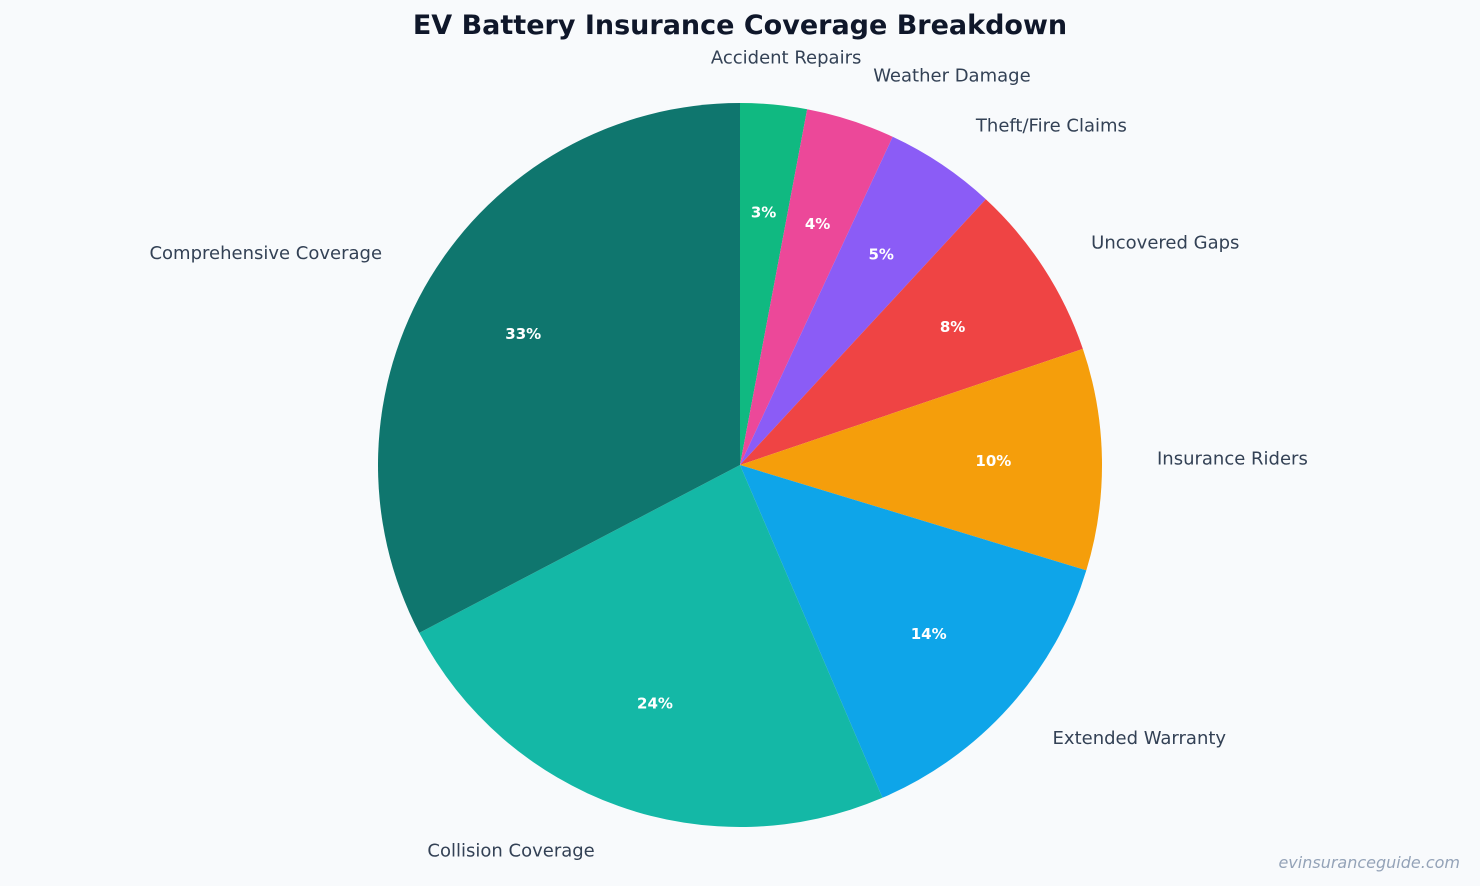  I want to click on watermark: evinsuranceguide.com, so click(1369, 862).